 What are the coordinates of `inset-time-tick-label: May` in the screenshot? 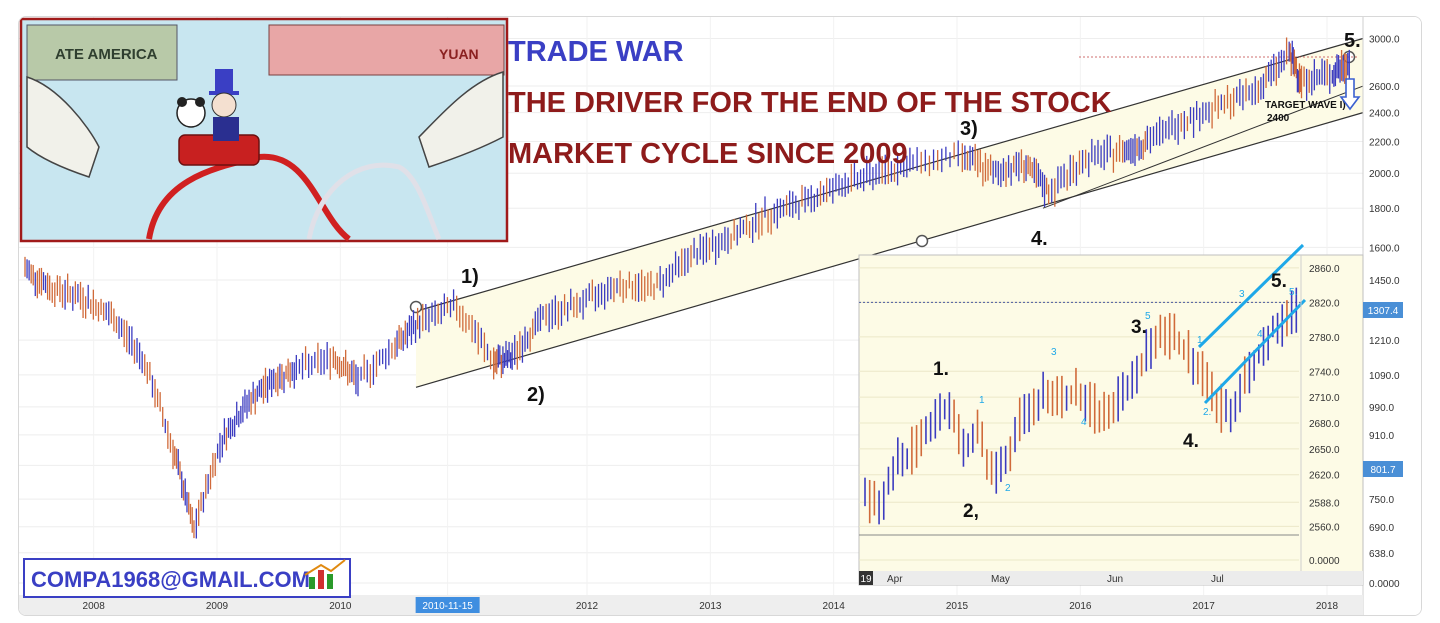 It's located at (1000, 579).